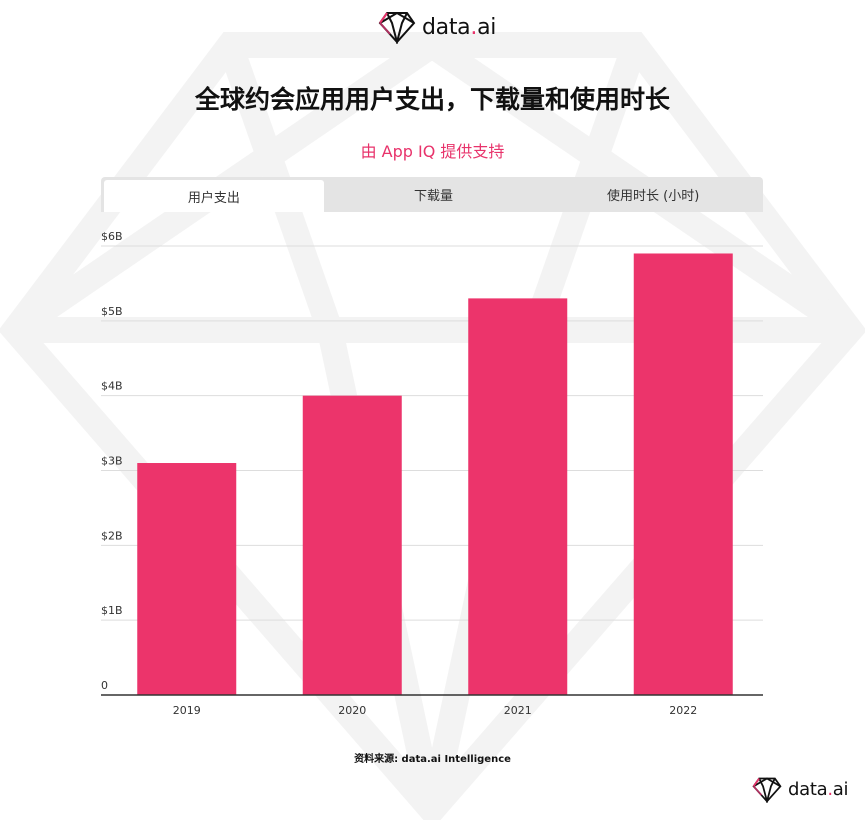 This screenshot has height=820, width=865. I want to click on x-tick-label: 2021, so click(518, 710).